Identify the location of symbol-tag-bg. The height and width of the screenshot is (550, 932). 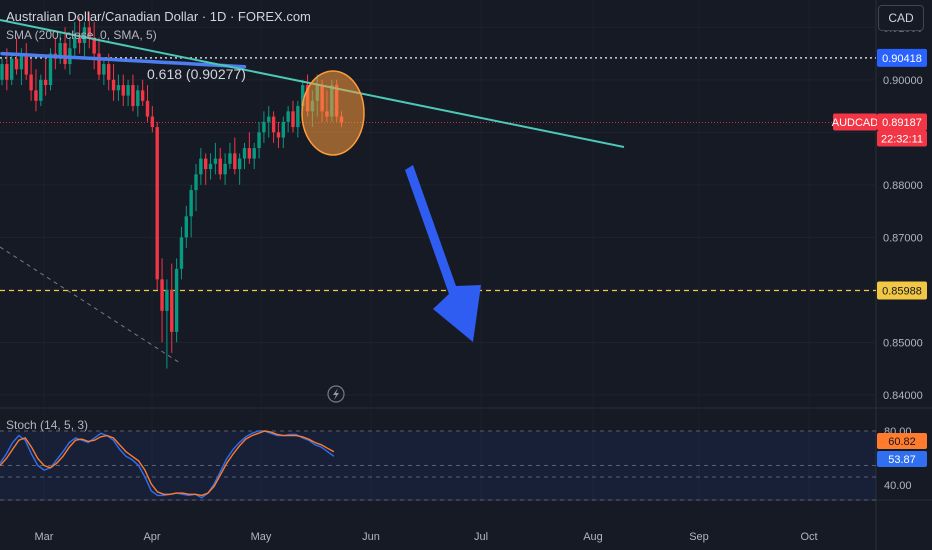
(855, 122).